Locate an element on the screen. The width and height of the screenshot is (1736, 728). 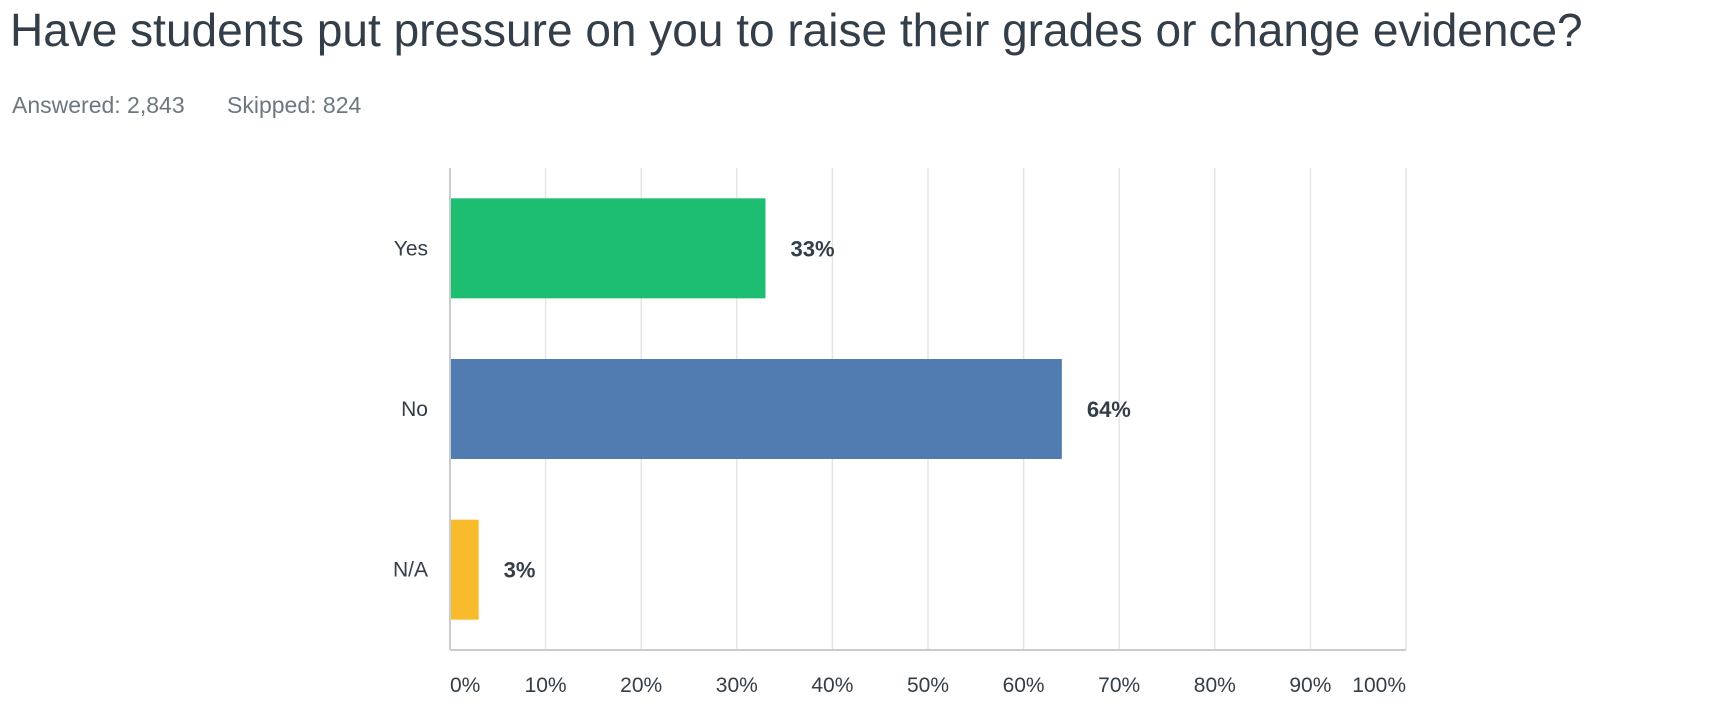
x-tick-label: 20% is located at coordinates (641, 685).